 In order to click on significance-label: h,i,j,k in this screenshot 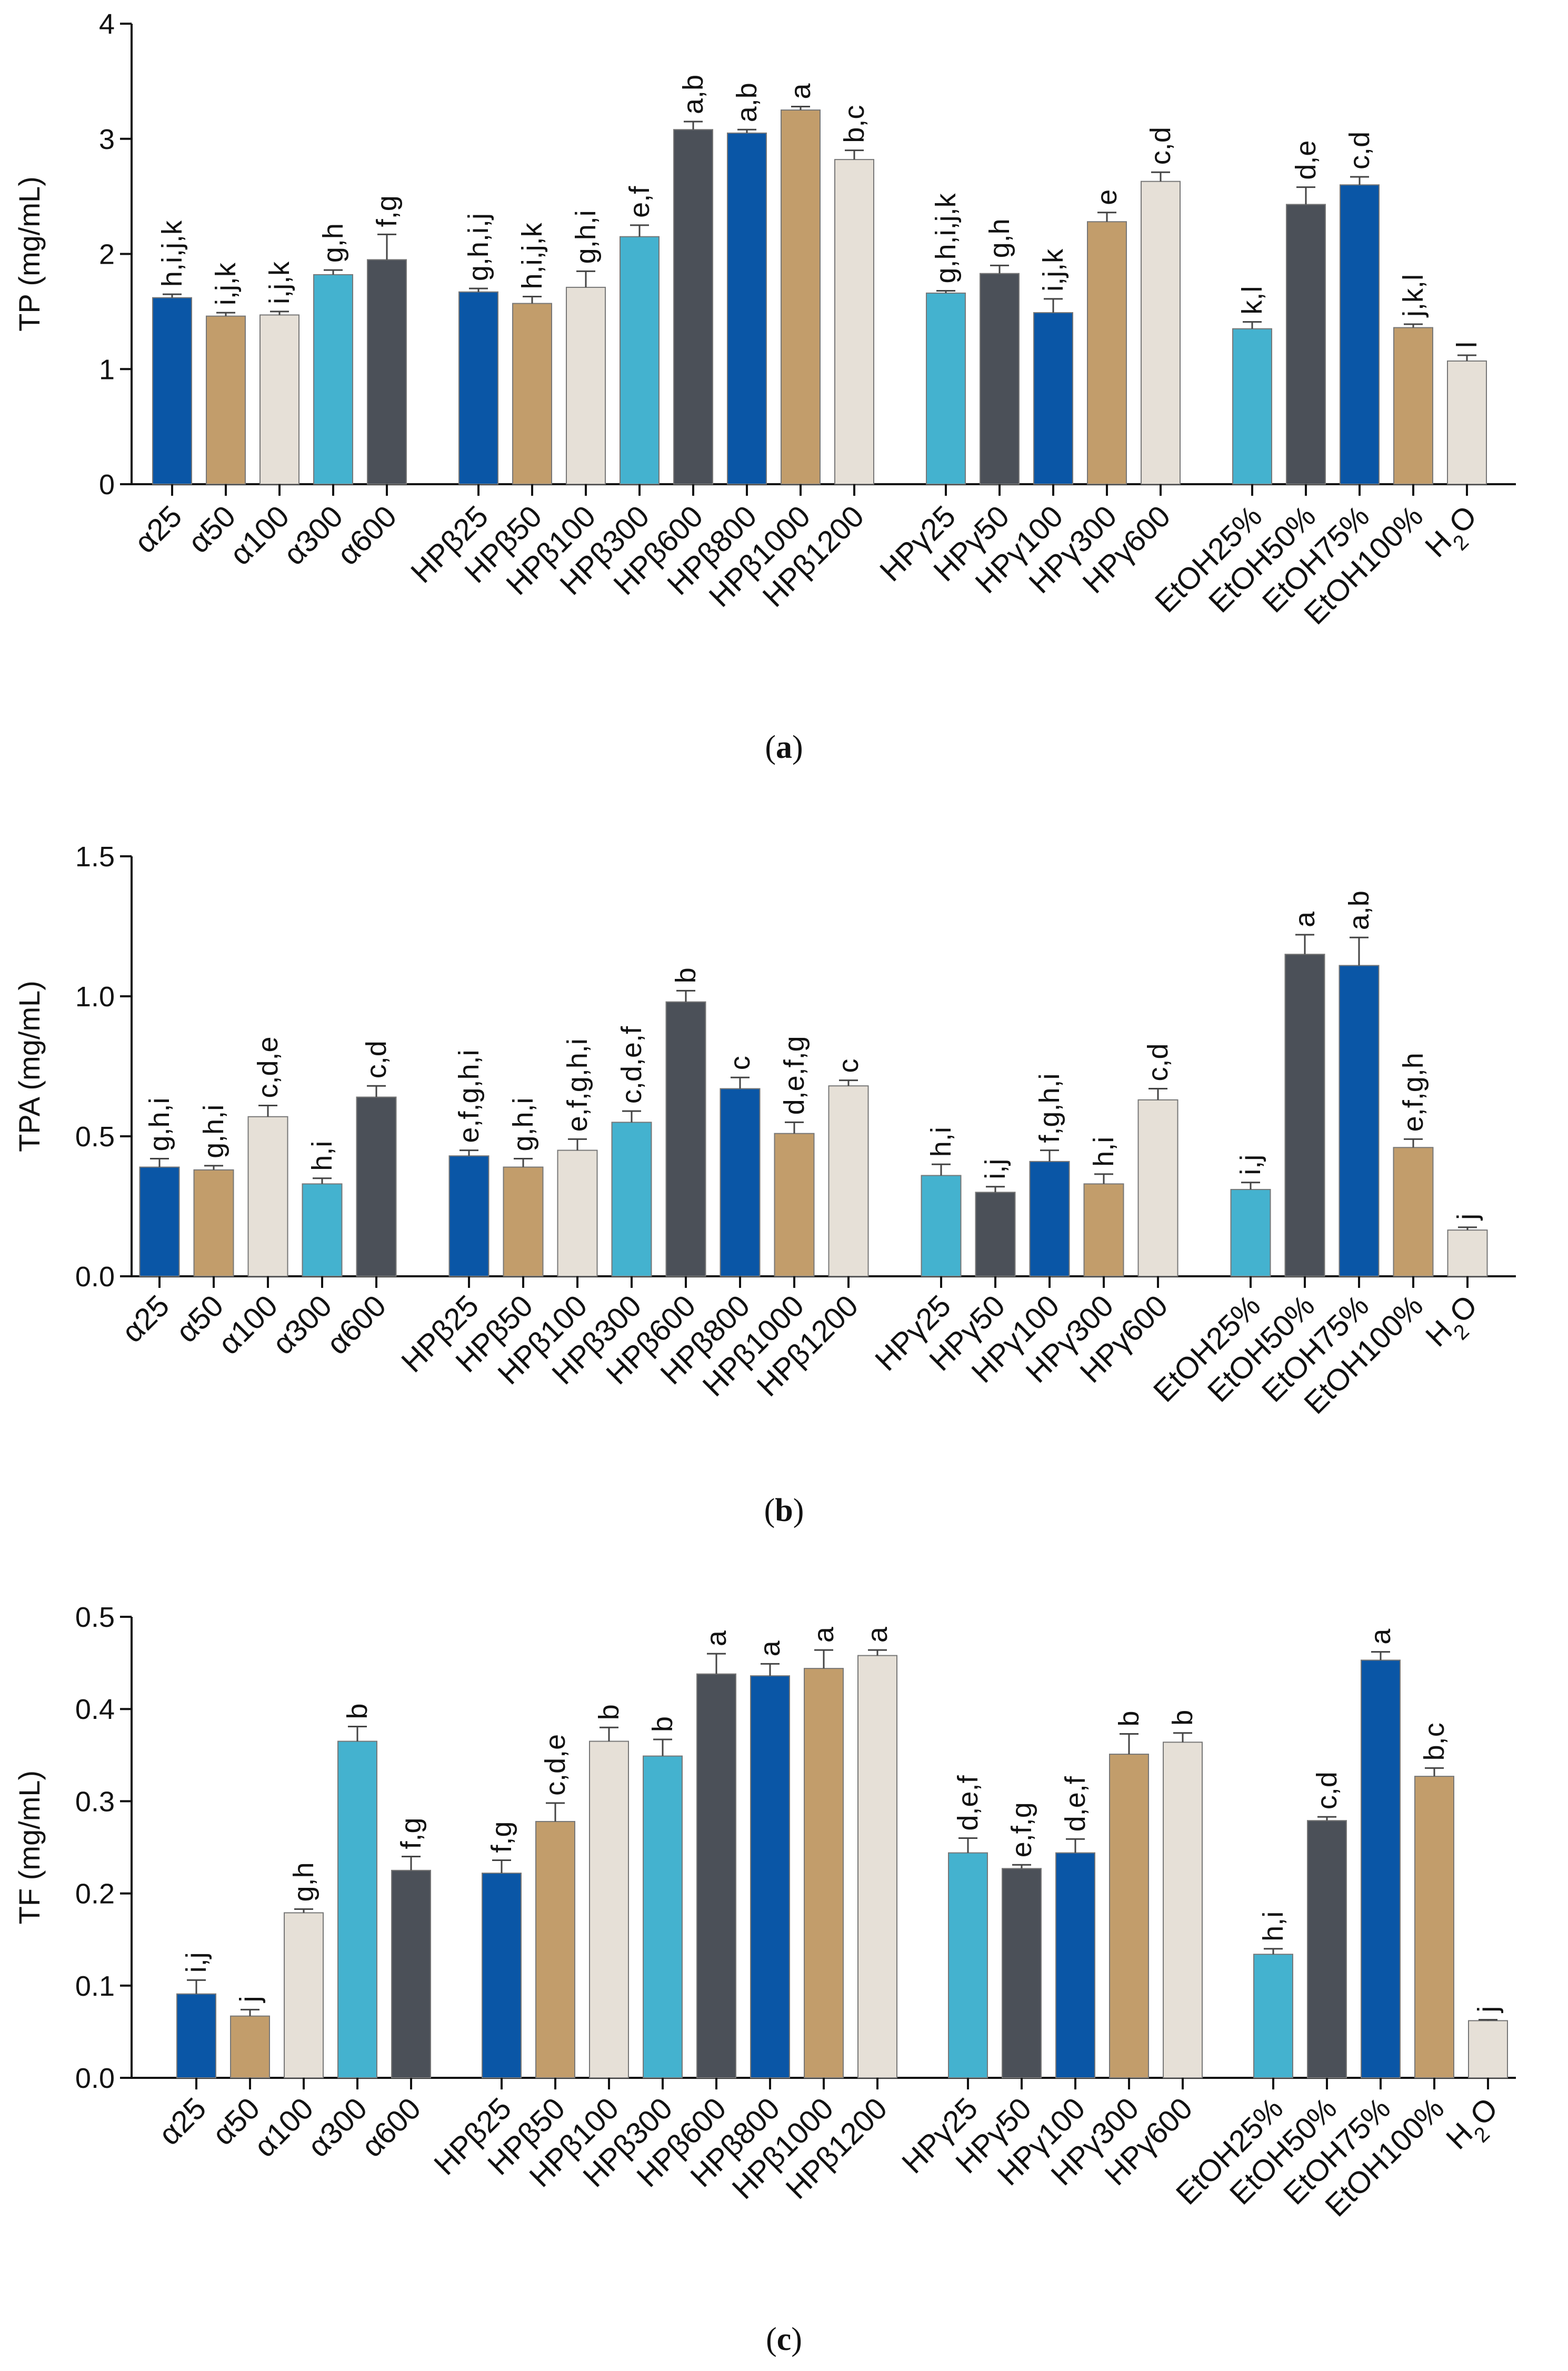, I will do `click(532, 255)`.